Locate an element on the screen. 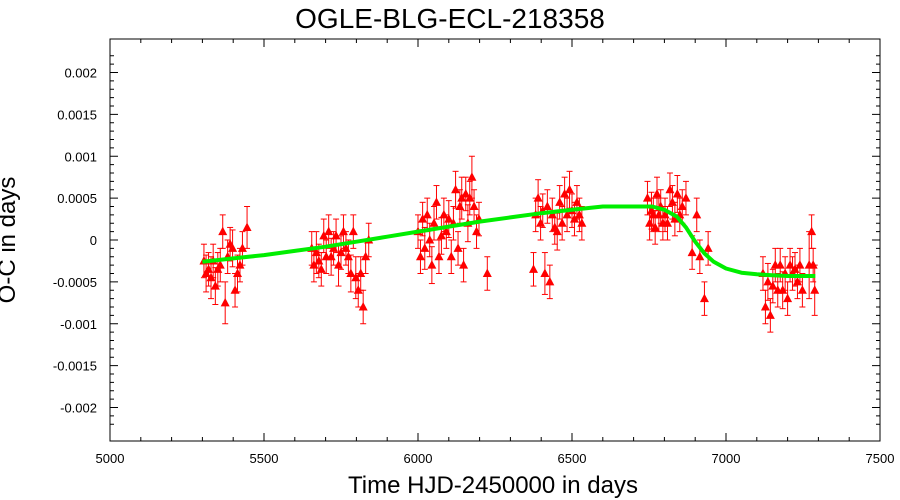  y-tick-label: 0 is located at coordinates (93, 240).